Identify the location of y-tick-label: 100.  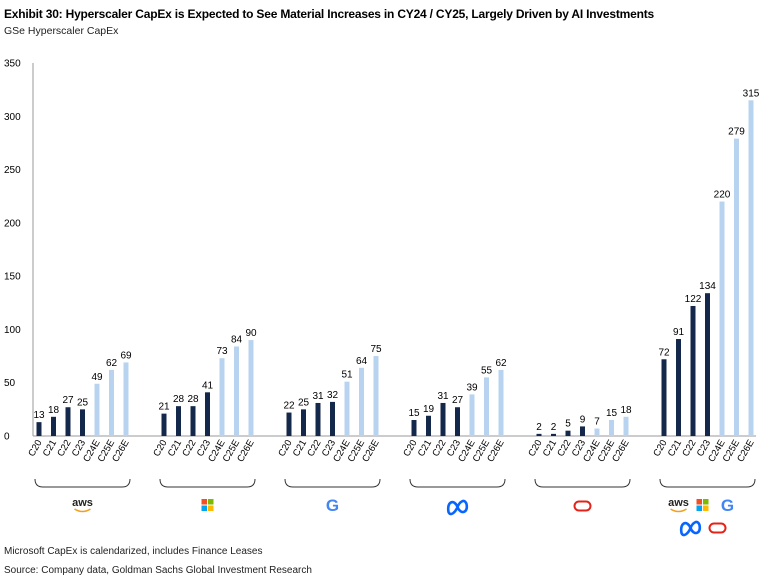
(12, 330).